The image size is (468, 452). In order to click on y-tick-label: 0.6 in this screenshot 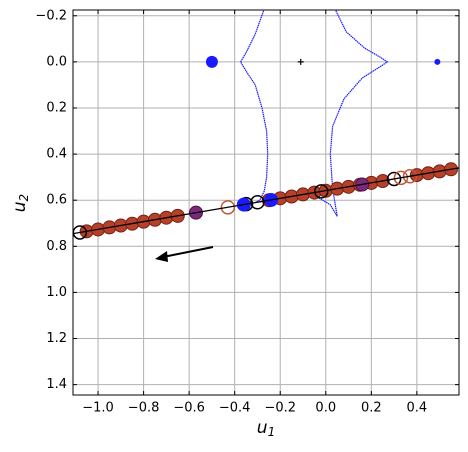, I will do `click(56, 200)`.